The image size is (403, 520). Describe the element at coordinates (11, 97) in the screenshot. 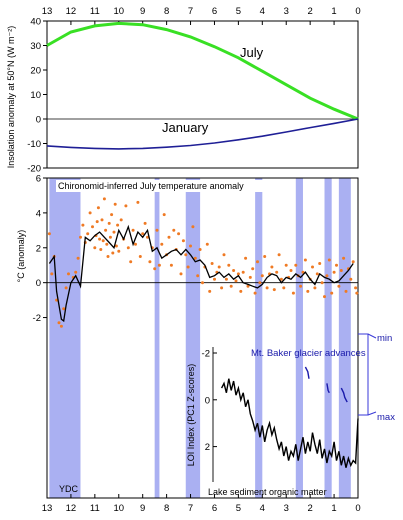

I see `insolation-ylabel: Insolation anomaly at 50°N (W m⁻²)` at that location.